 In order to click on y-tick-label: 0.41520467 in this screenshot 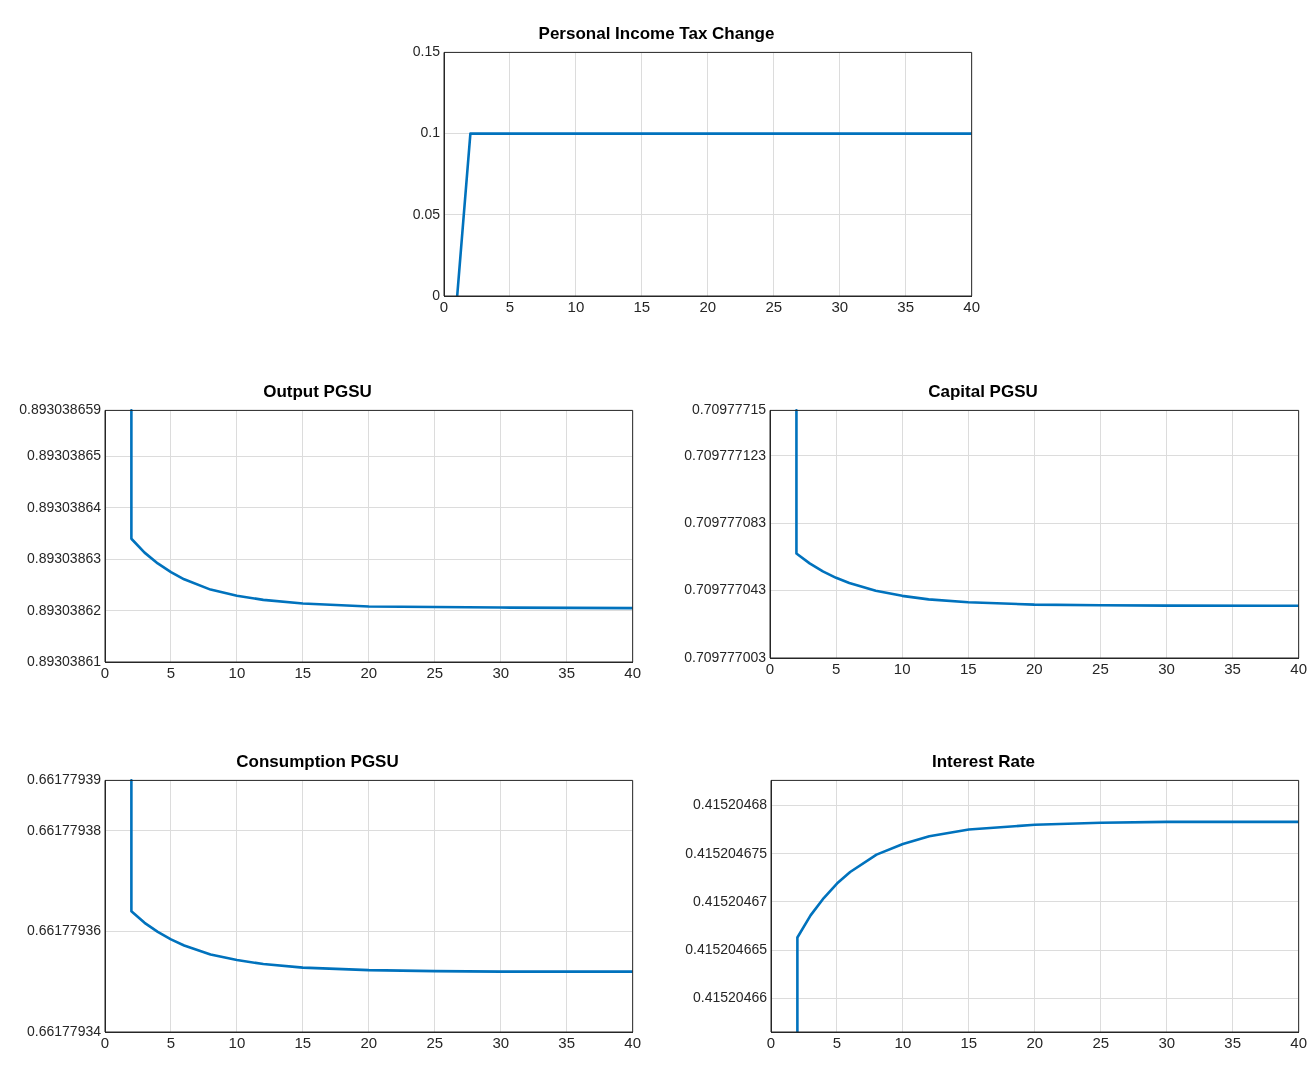, I will do `click(730, 900)`.